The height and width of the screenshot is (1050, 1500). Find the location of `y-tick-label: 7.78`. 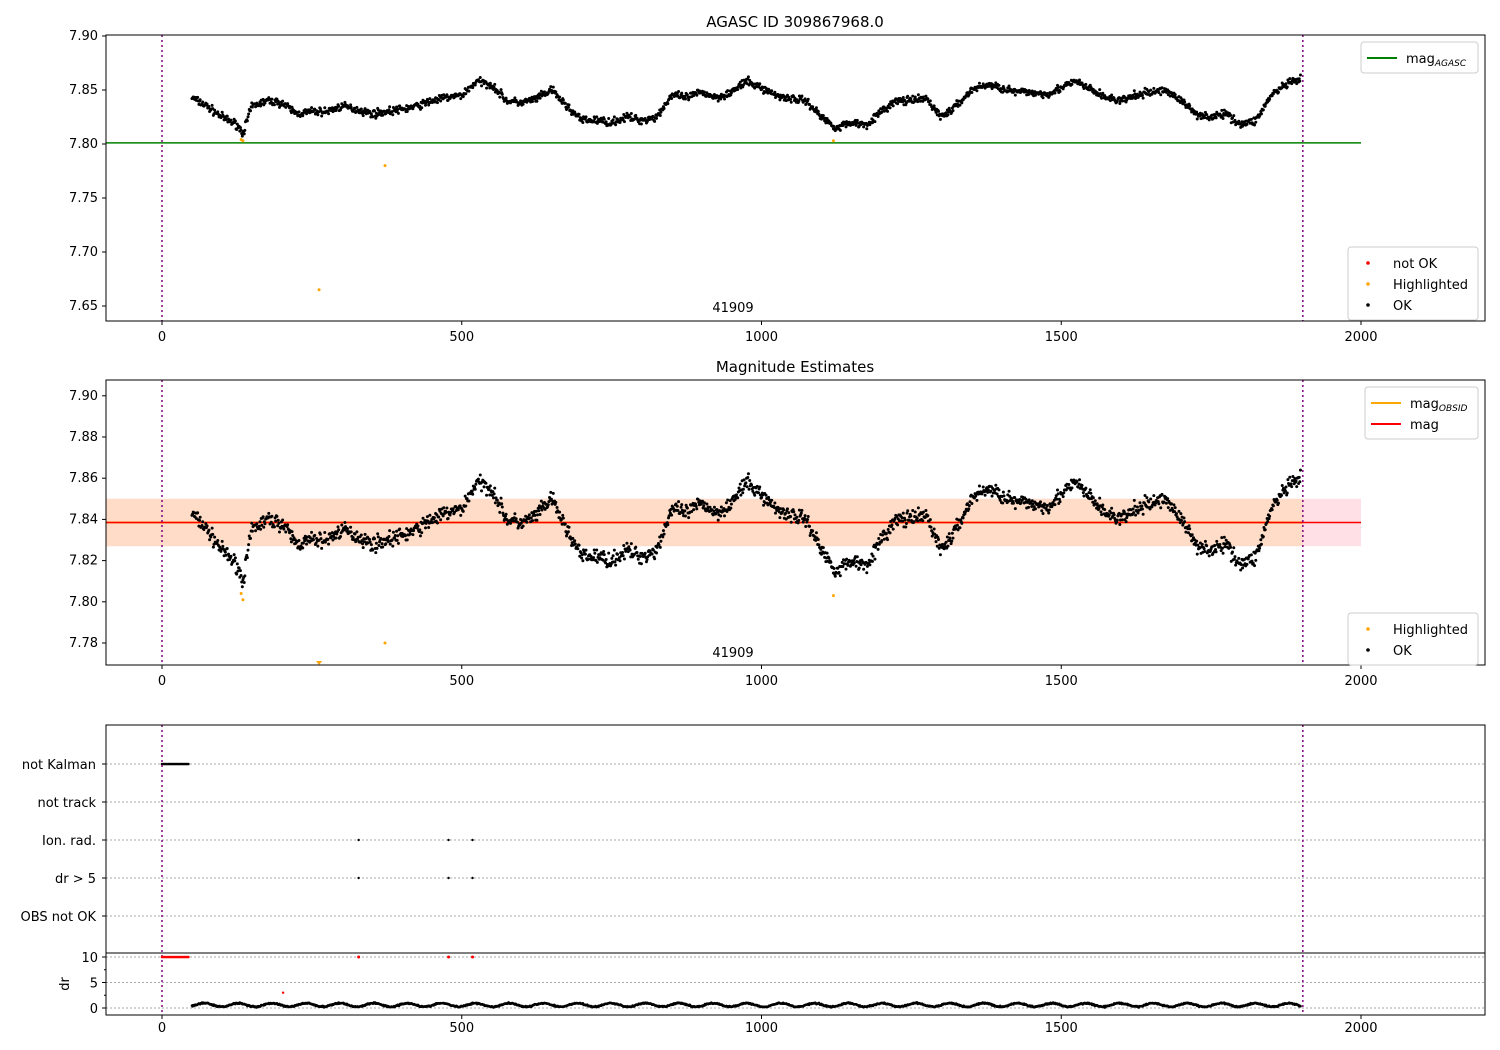

y-tick-label: 7.78 is located at coordinates (83, 643).